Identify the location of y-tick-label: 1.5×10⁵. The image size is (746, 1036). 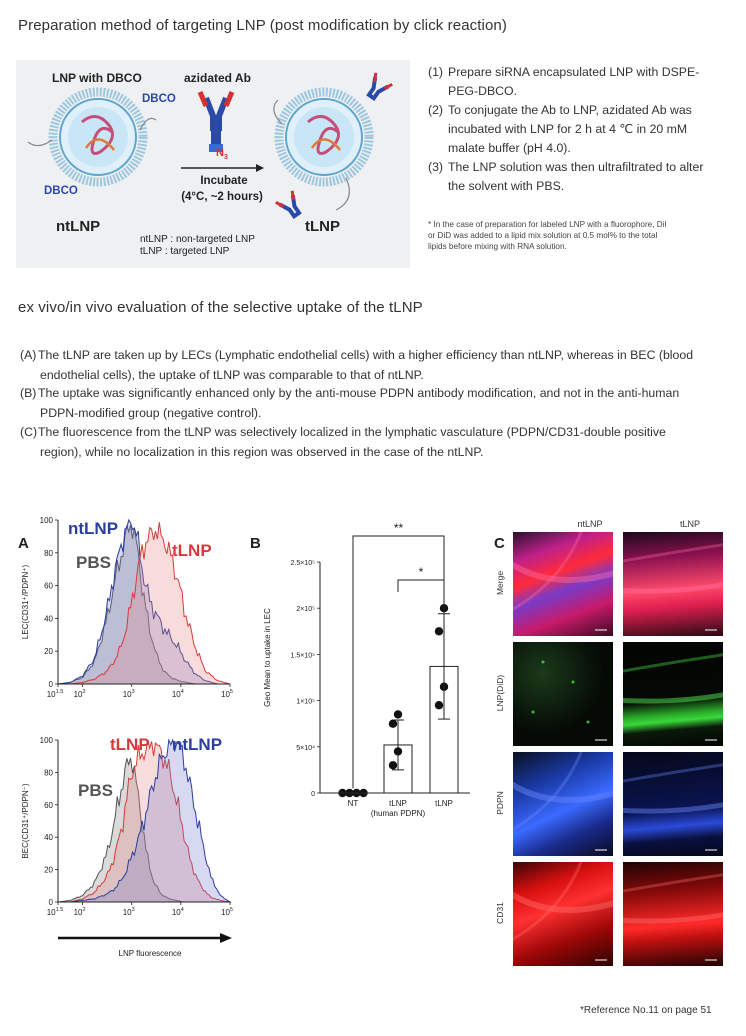
(302, 655).